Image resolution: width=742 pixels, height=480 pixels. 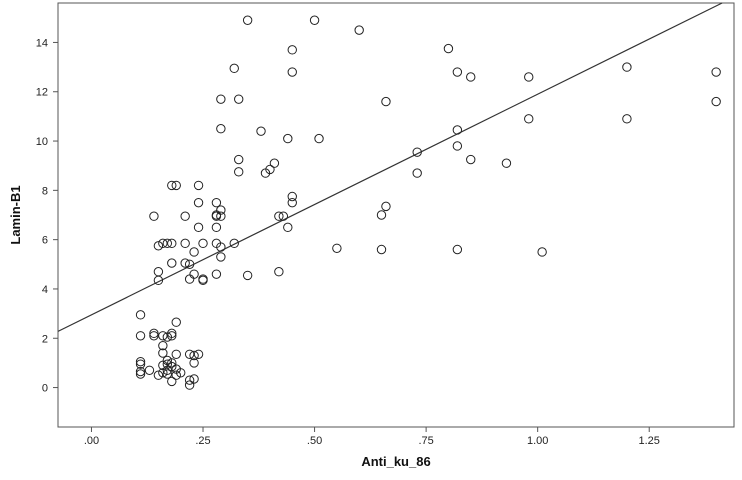 What do you see at coordinates (45, 241) in the screenshot?
I see `y-tick-label: 6` at bounding box center [45, 241].